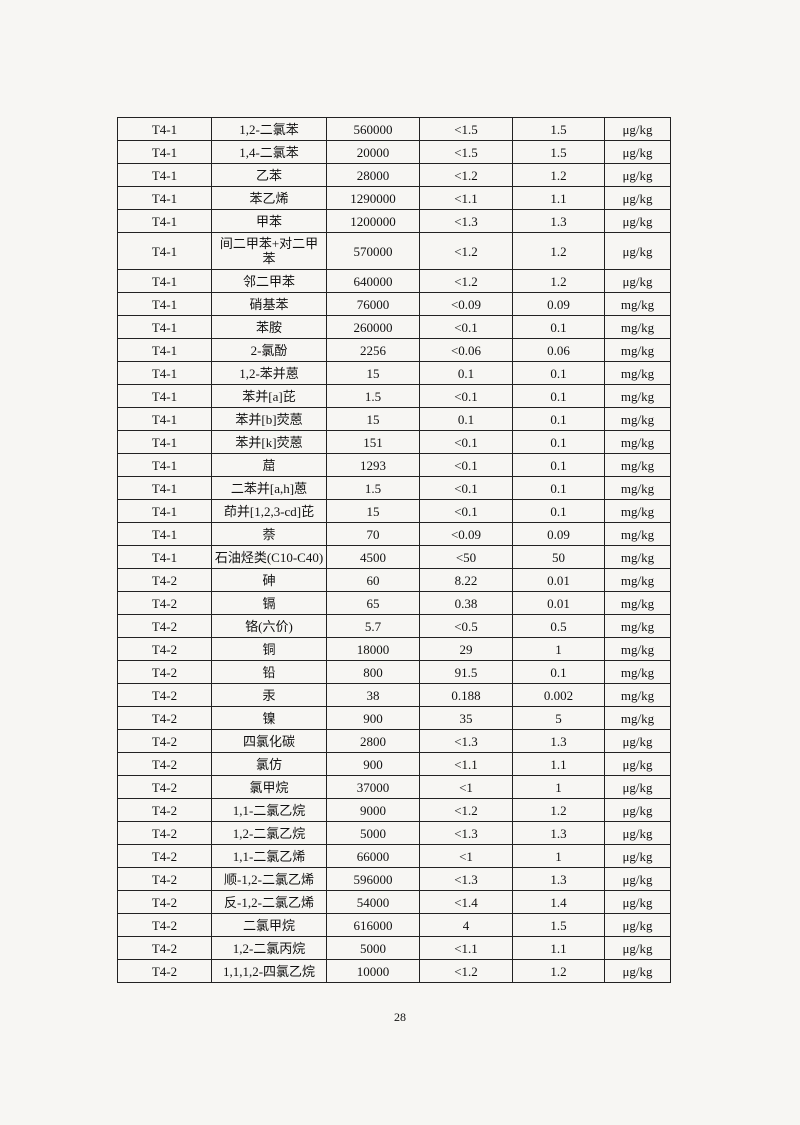 The width and height of the screenshot is (800, 1125). Describe the element at coordinates (269, 856) in the screenshot. I see `table-cell: 1,1-二氯乙烯` at that location.